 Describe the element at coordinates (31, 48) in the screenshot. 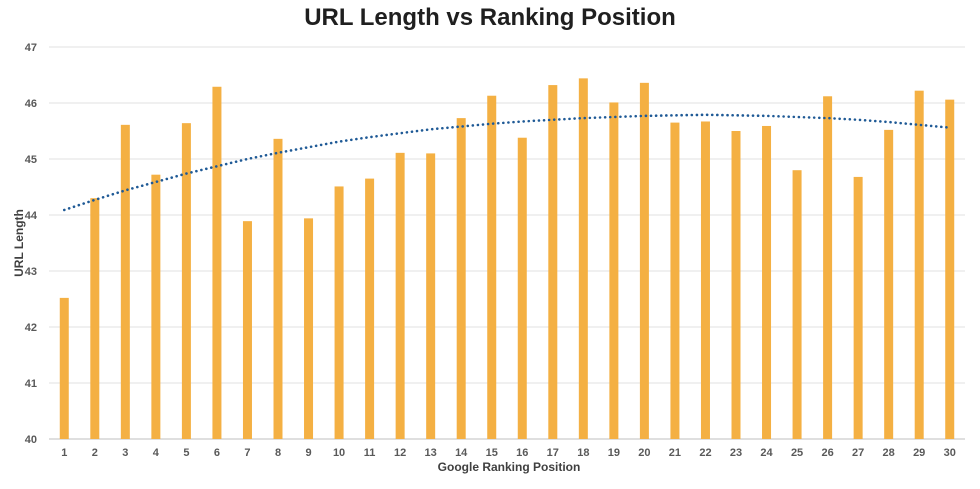

I see `y-tick-label: 47` at that location.